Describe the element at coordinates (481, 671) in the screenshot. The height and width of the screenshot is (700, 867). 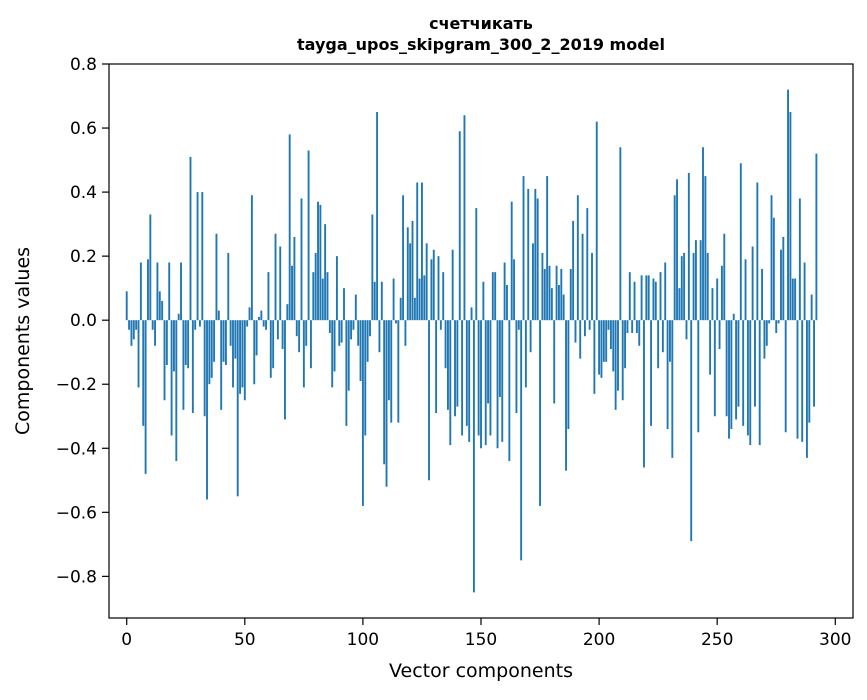
I see `x-axis-label: Vector components` at that location.